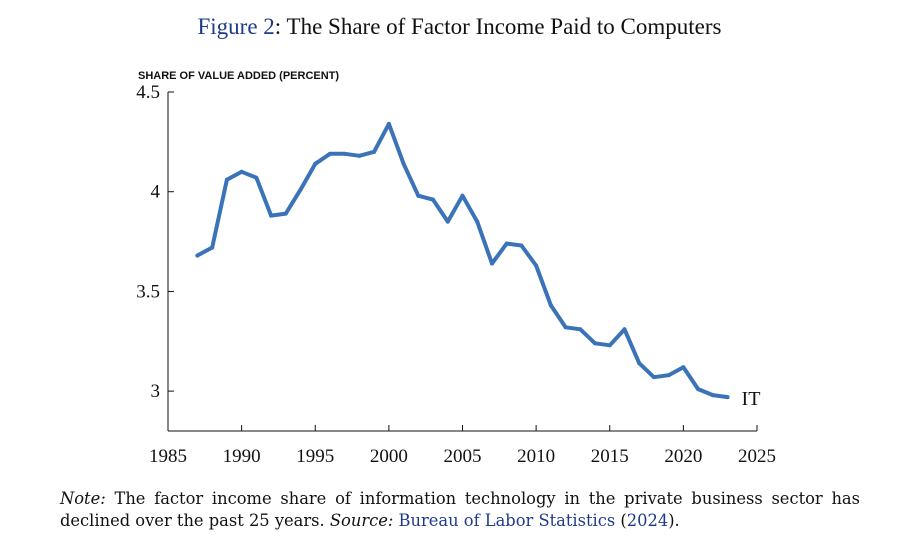  What do you see at coordinates (148, 291) in the screenshot?
I see `y-tick-label: 3.5` at bounding box center [148, 291].